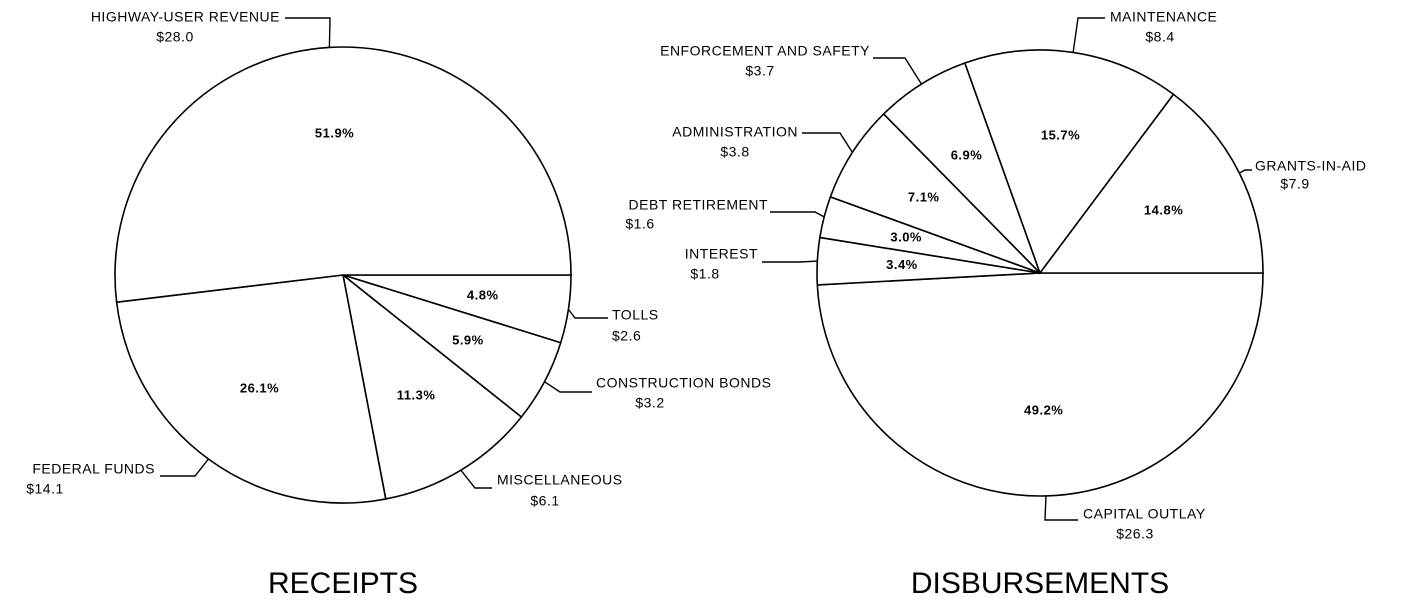 This screenshot has height=609, width=1405. I want to click on category-label: ADMINISTRATION, so click(735, 132).